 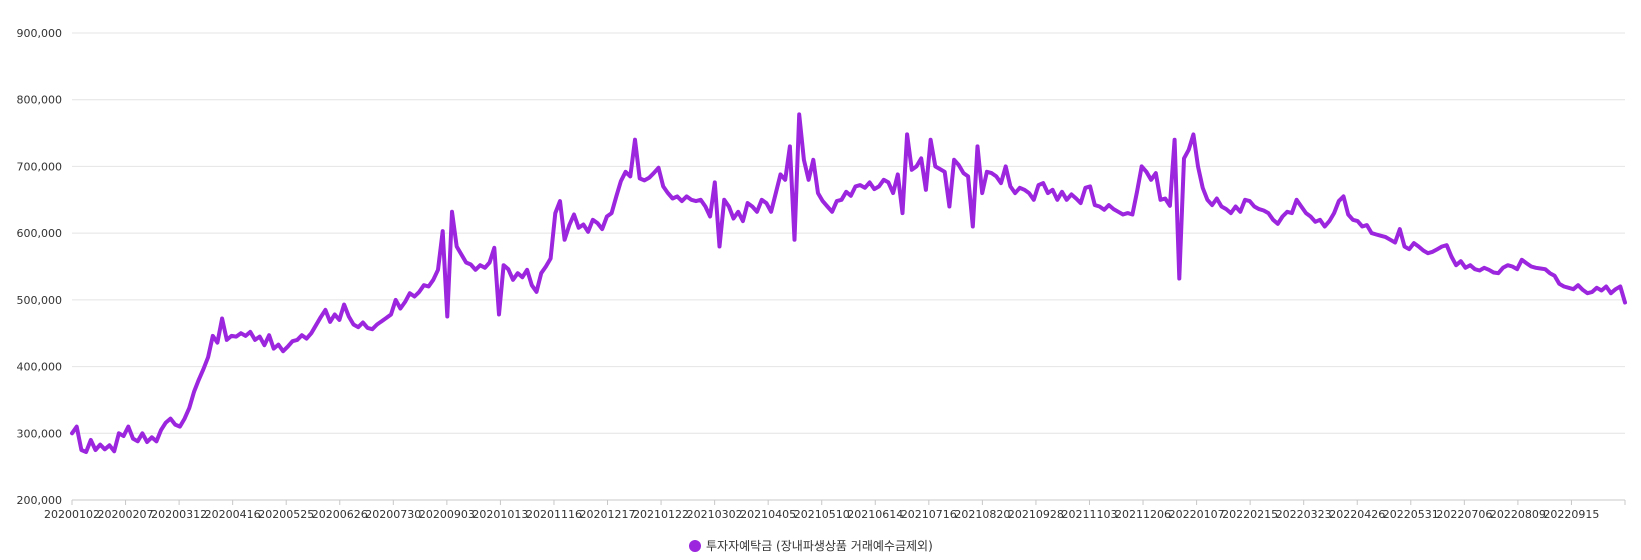 I want to click on y-tick-label: 500,000, so click(x=40, y=300).